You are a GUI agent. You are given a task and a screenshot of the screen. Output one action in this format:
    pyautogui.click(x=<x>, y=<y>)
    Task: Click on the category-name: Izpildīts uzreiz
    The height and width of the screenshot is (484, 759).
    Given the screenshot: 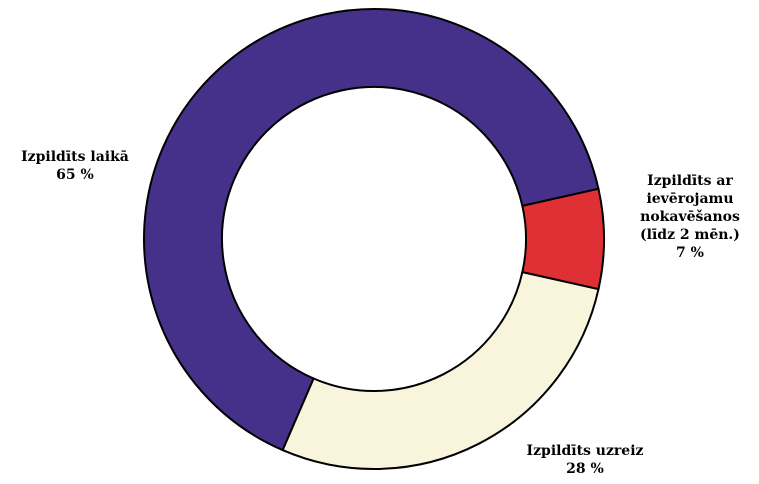 What is the action you would take?
    pyautogui.click(x=585, y=451)
    